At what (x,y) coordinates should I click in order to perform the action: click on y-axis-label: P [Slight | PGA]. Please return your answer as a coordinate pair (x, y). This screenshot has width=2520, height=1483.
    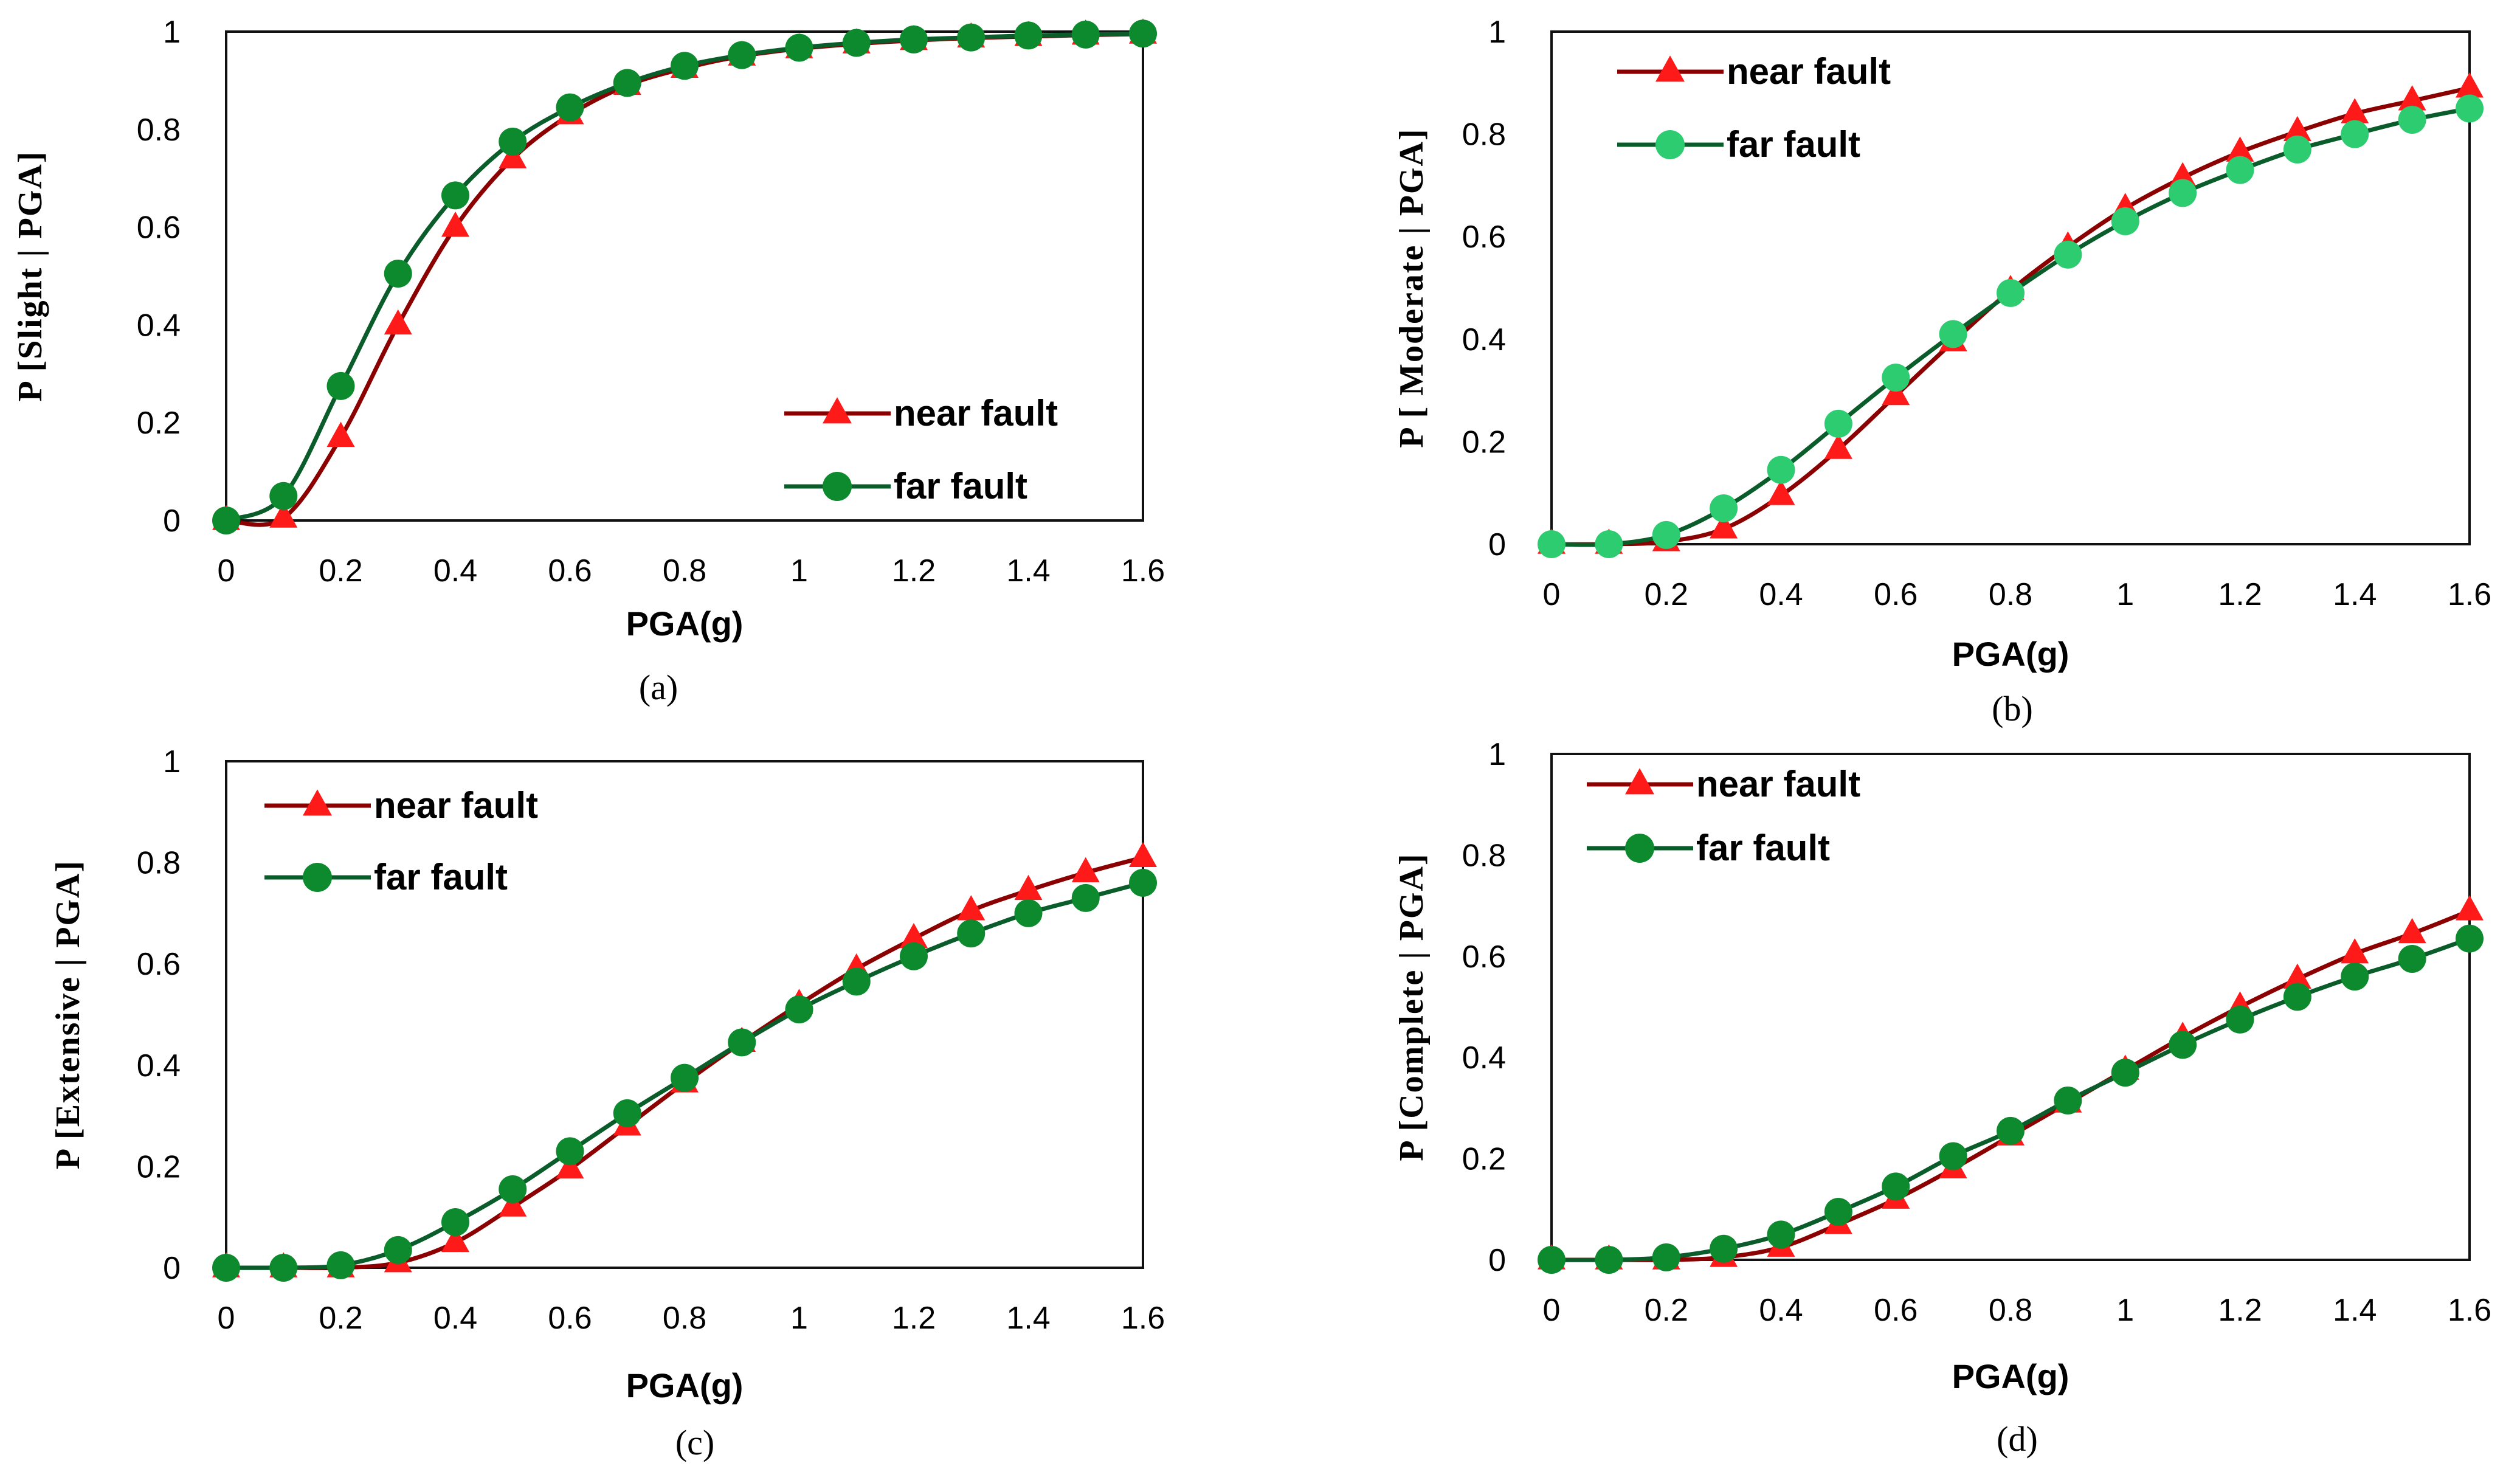
    Looking at the image, I should click on (30, 275).